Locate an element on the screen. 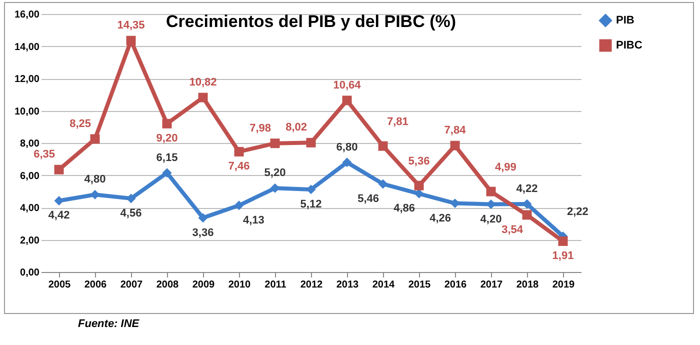  x-tick-label: 2013 is located at coordinates (348, 285).